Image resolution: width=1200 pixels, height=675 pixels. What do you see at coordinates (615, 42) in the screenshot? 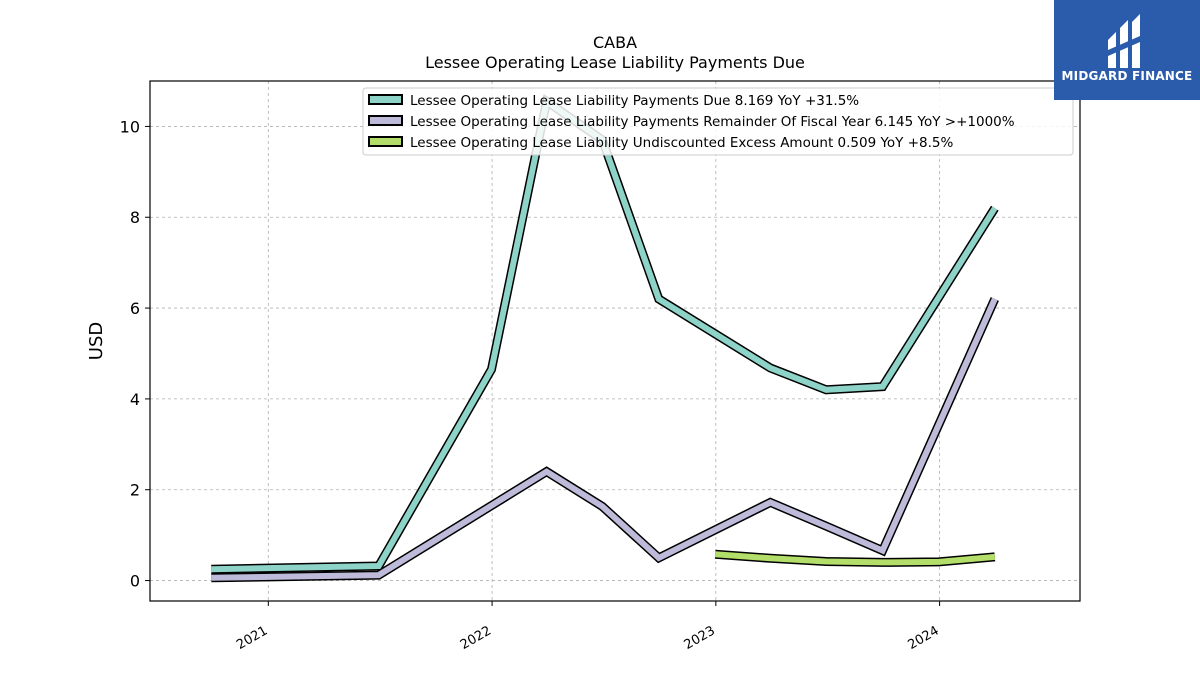
I see `chart-title: CABA` at bounding box center [615, 42].